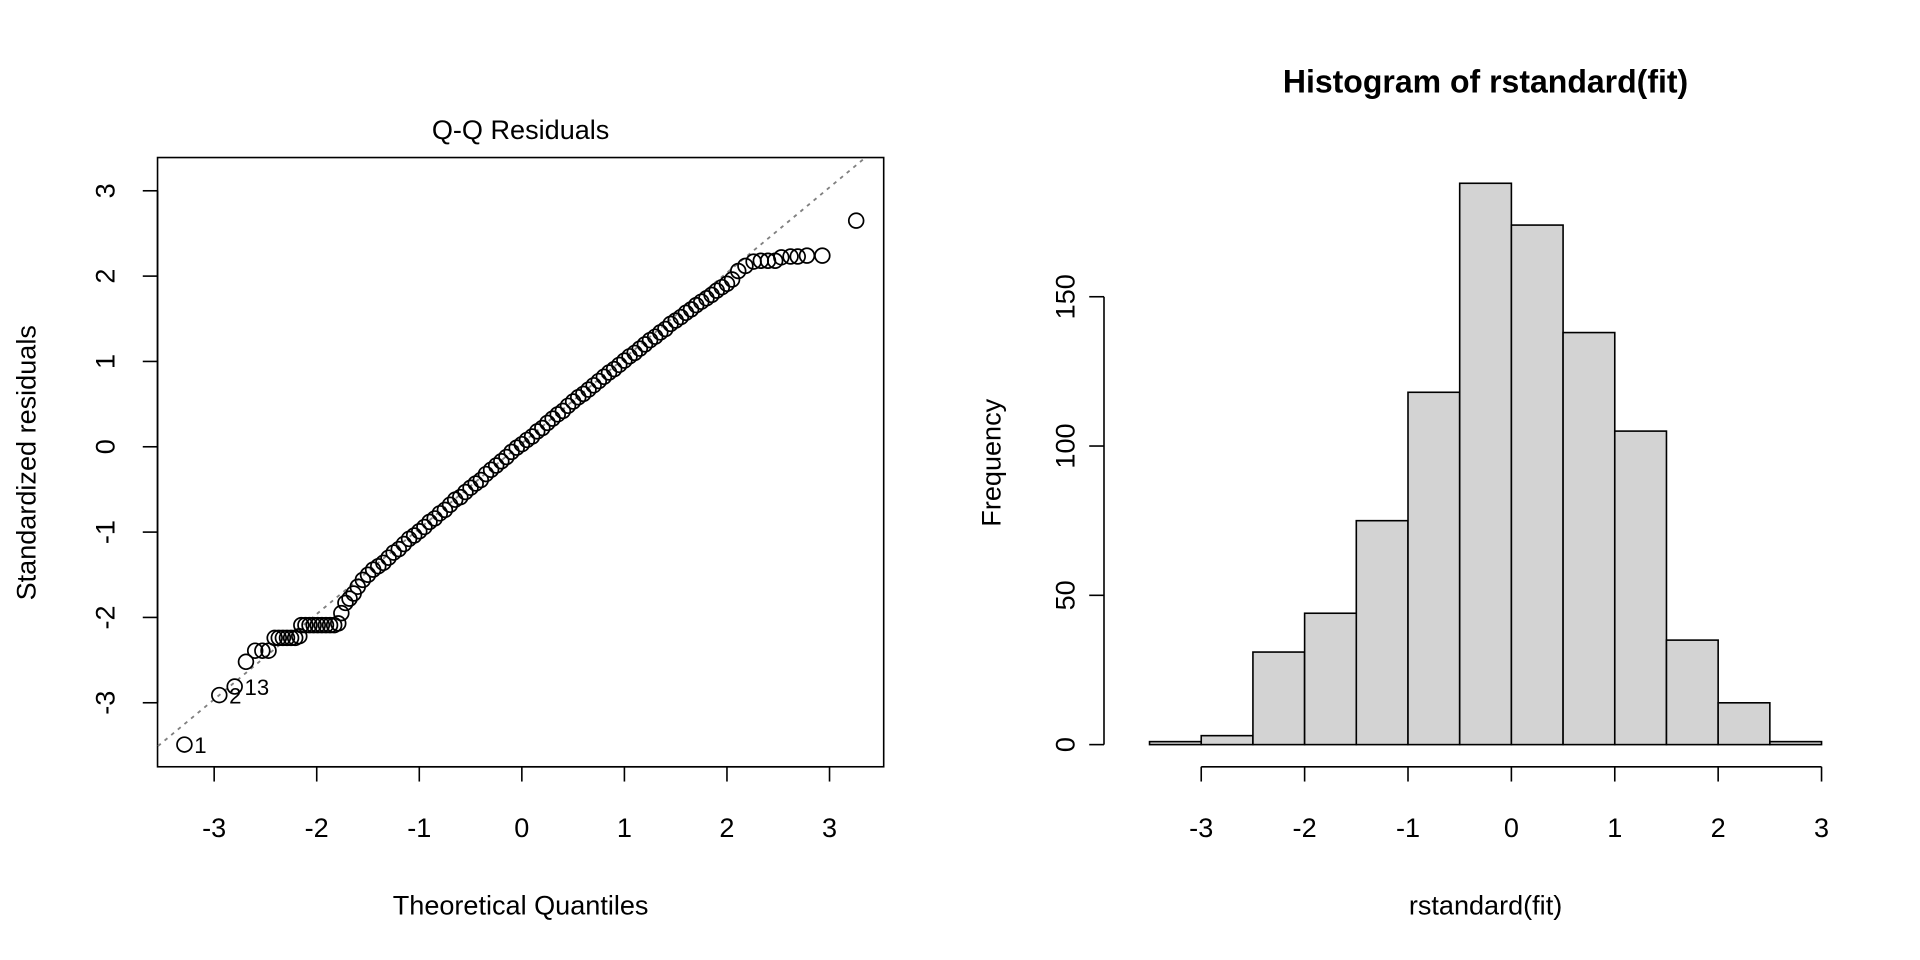 This screenshot has height=960, width=1920. I want to click on histogram-x-tick-label: 3, so click(1821, 827).